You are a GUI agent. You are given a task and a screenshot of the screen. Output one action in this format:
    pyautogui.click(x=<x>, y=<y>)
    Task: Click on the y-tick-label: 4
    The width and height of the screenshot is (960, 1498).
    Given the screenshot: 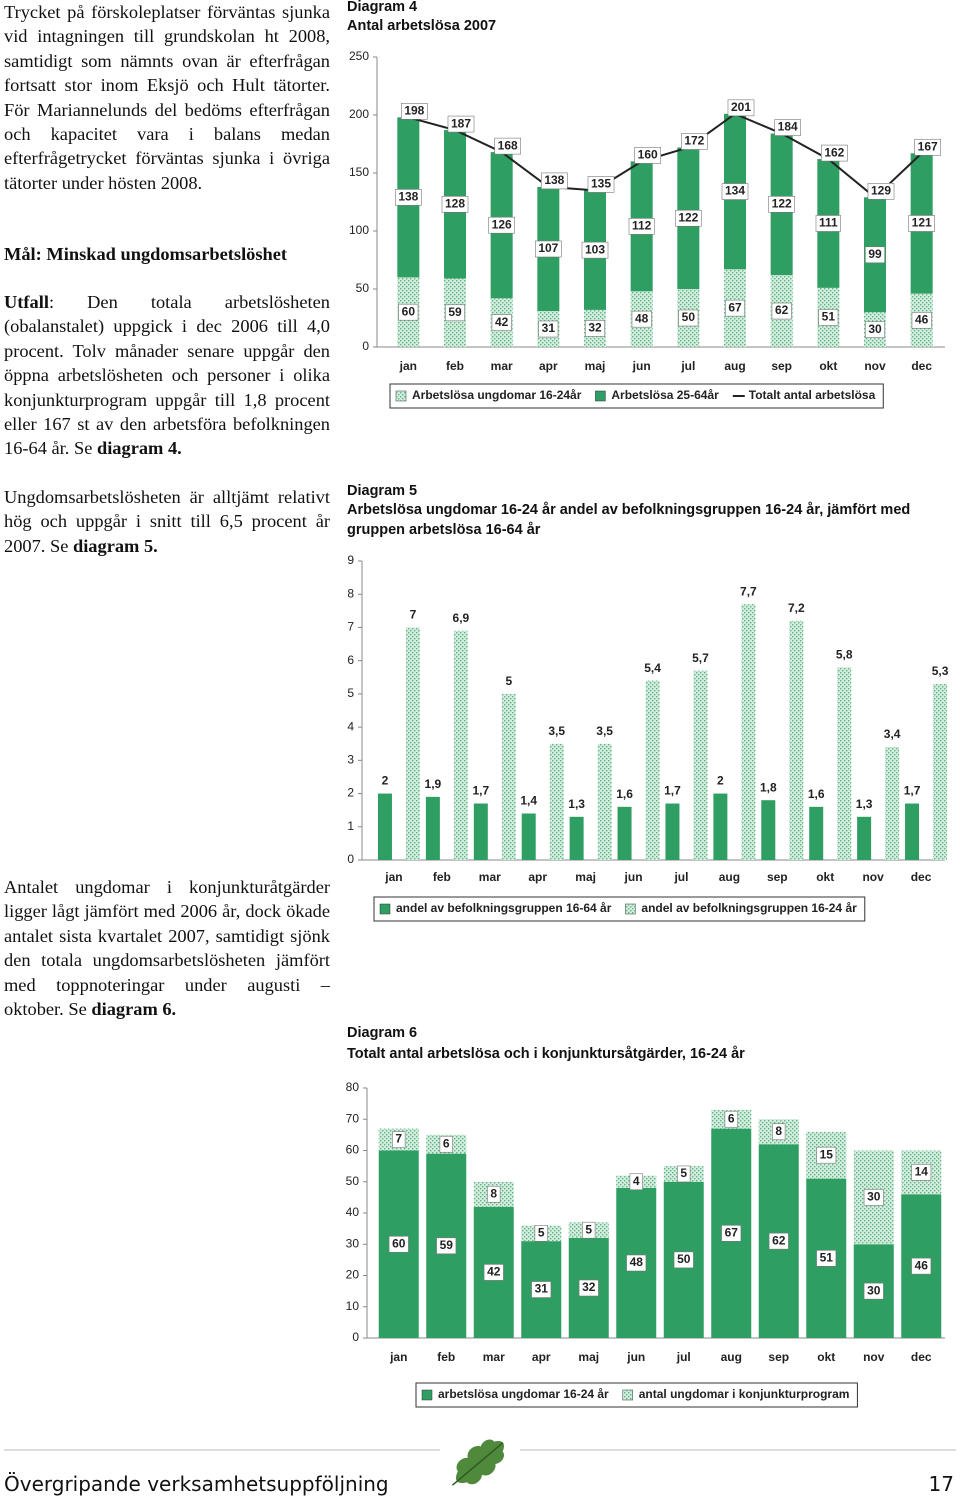 What is the action you would take?
    pyautogui.click(x=350, y=726)
    